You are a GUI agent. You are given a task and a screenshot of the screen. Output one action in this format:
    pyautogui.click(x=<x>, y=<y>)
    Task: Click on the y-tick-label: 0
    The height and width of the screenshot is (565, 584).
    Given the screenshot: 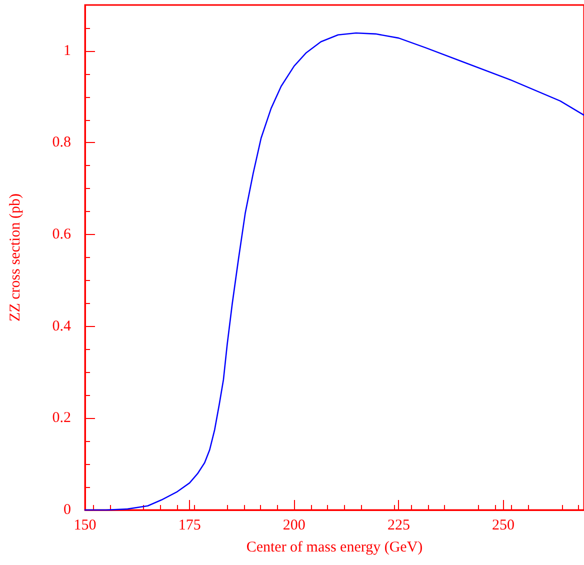 What is the action you would take?
    pyautogui.click(x=67, y=510)
    